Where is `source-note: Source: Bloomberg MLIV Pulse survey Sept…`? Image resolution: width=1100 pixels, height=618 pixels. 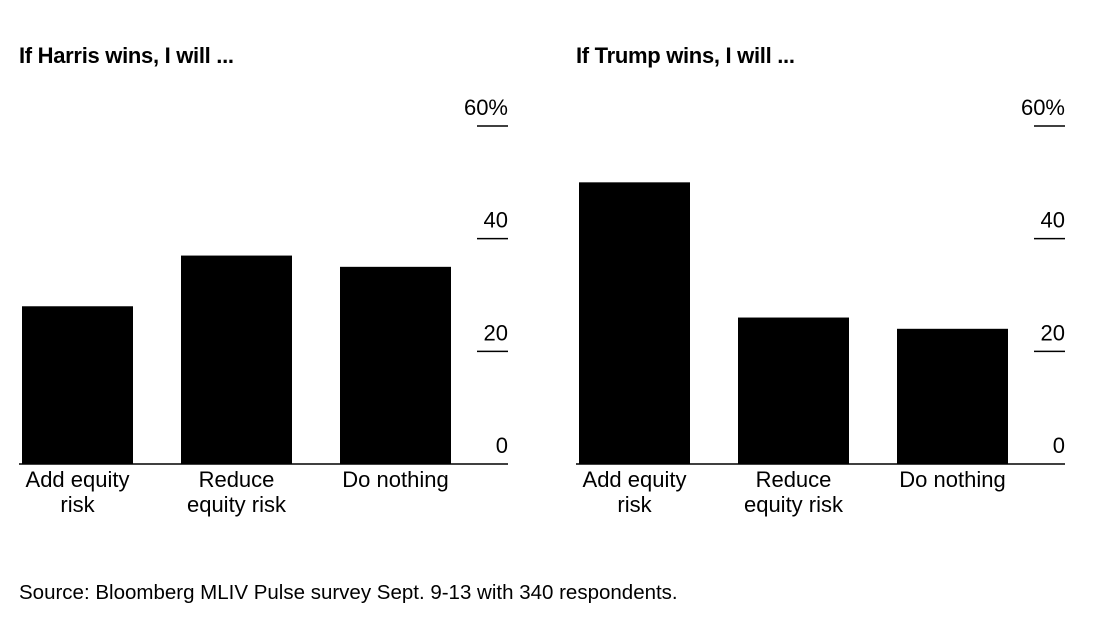
source-note: Source: Bloomberg MLIV Pulse survey Sept… is located at coordinates (348, 592).